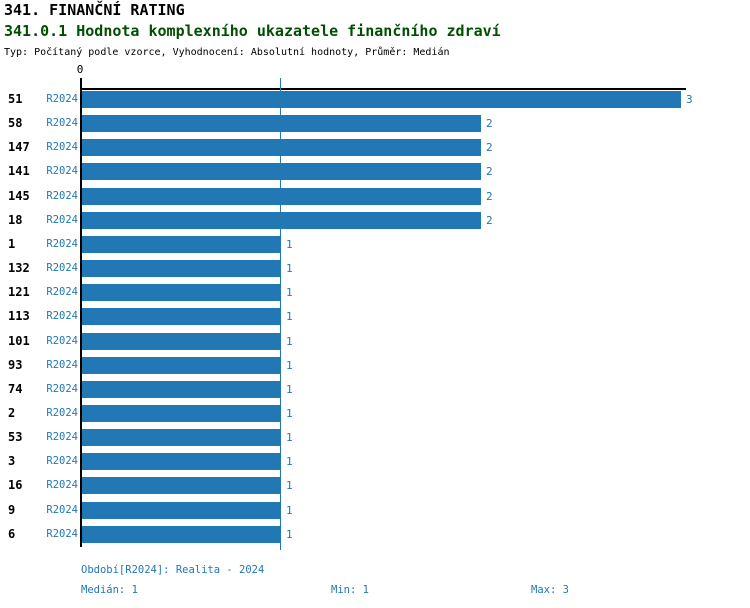 The width and height of the screenshot is (750, 608). I want to click on footer-max: Max: 3, so click(550, 590).